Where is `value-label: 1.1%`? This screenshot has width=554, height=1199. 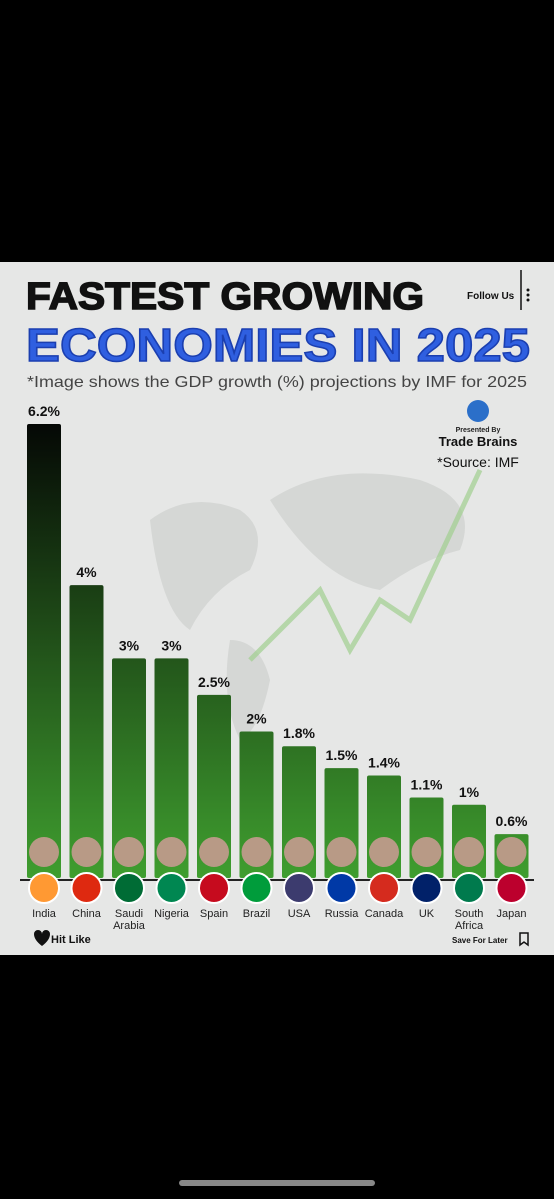
value-label: 1.1% is located at coordinates (427, 784).